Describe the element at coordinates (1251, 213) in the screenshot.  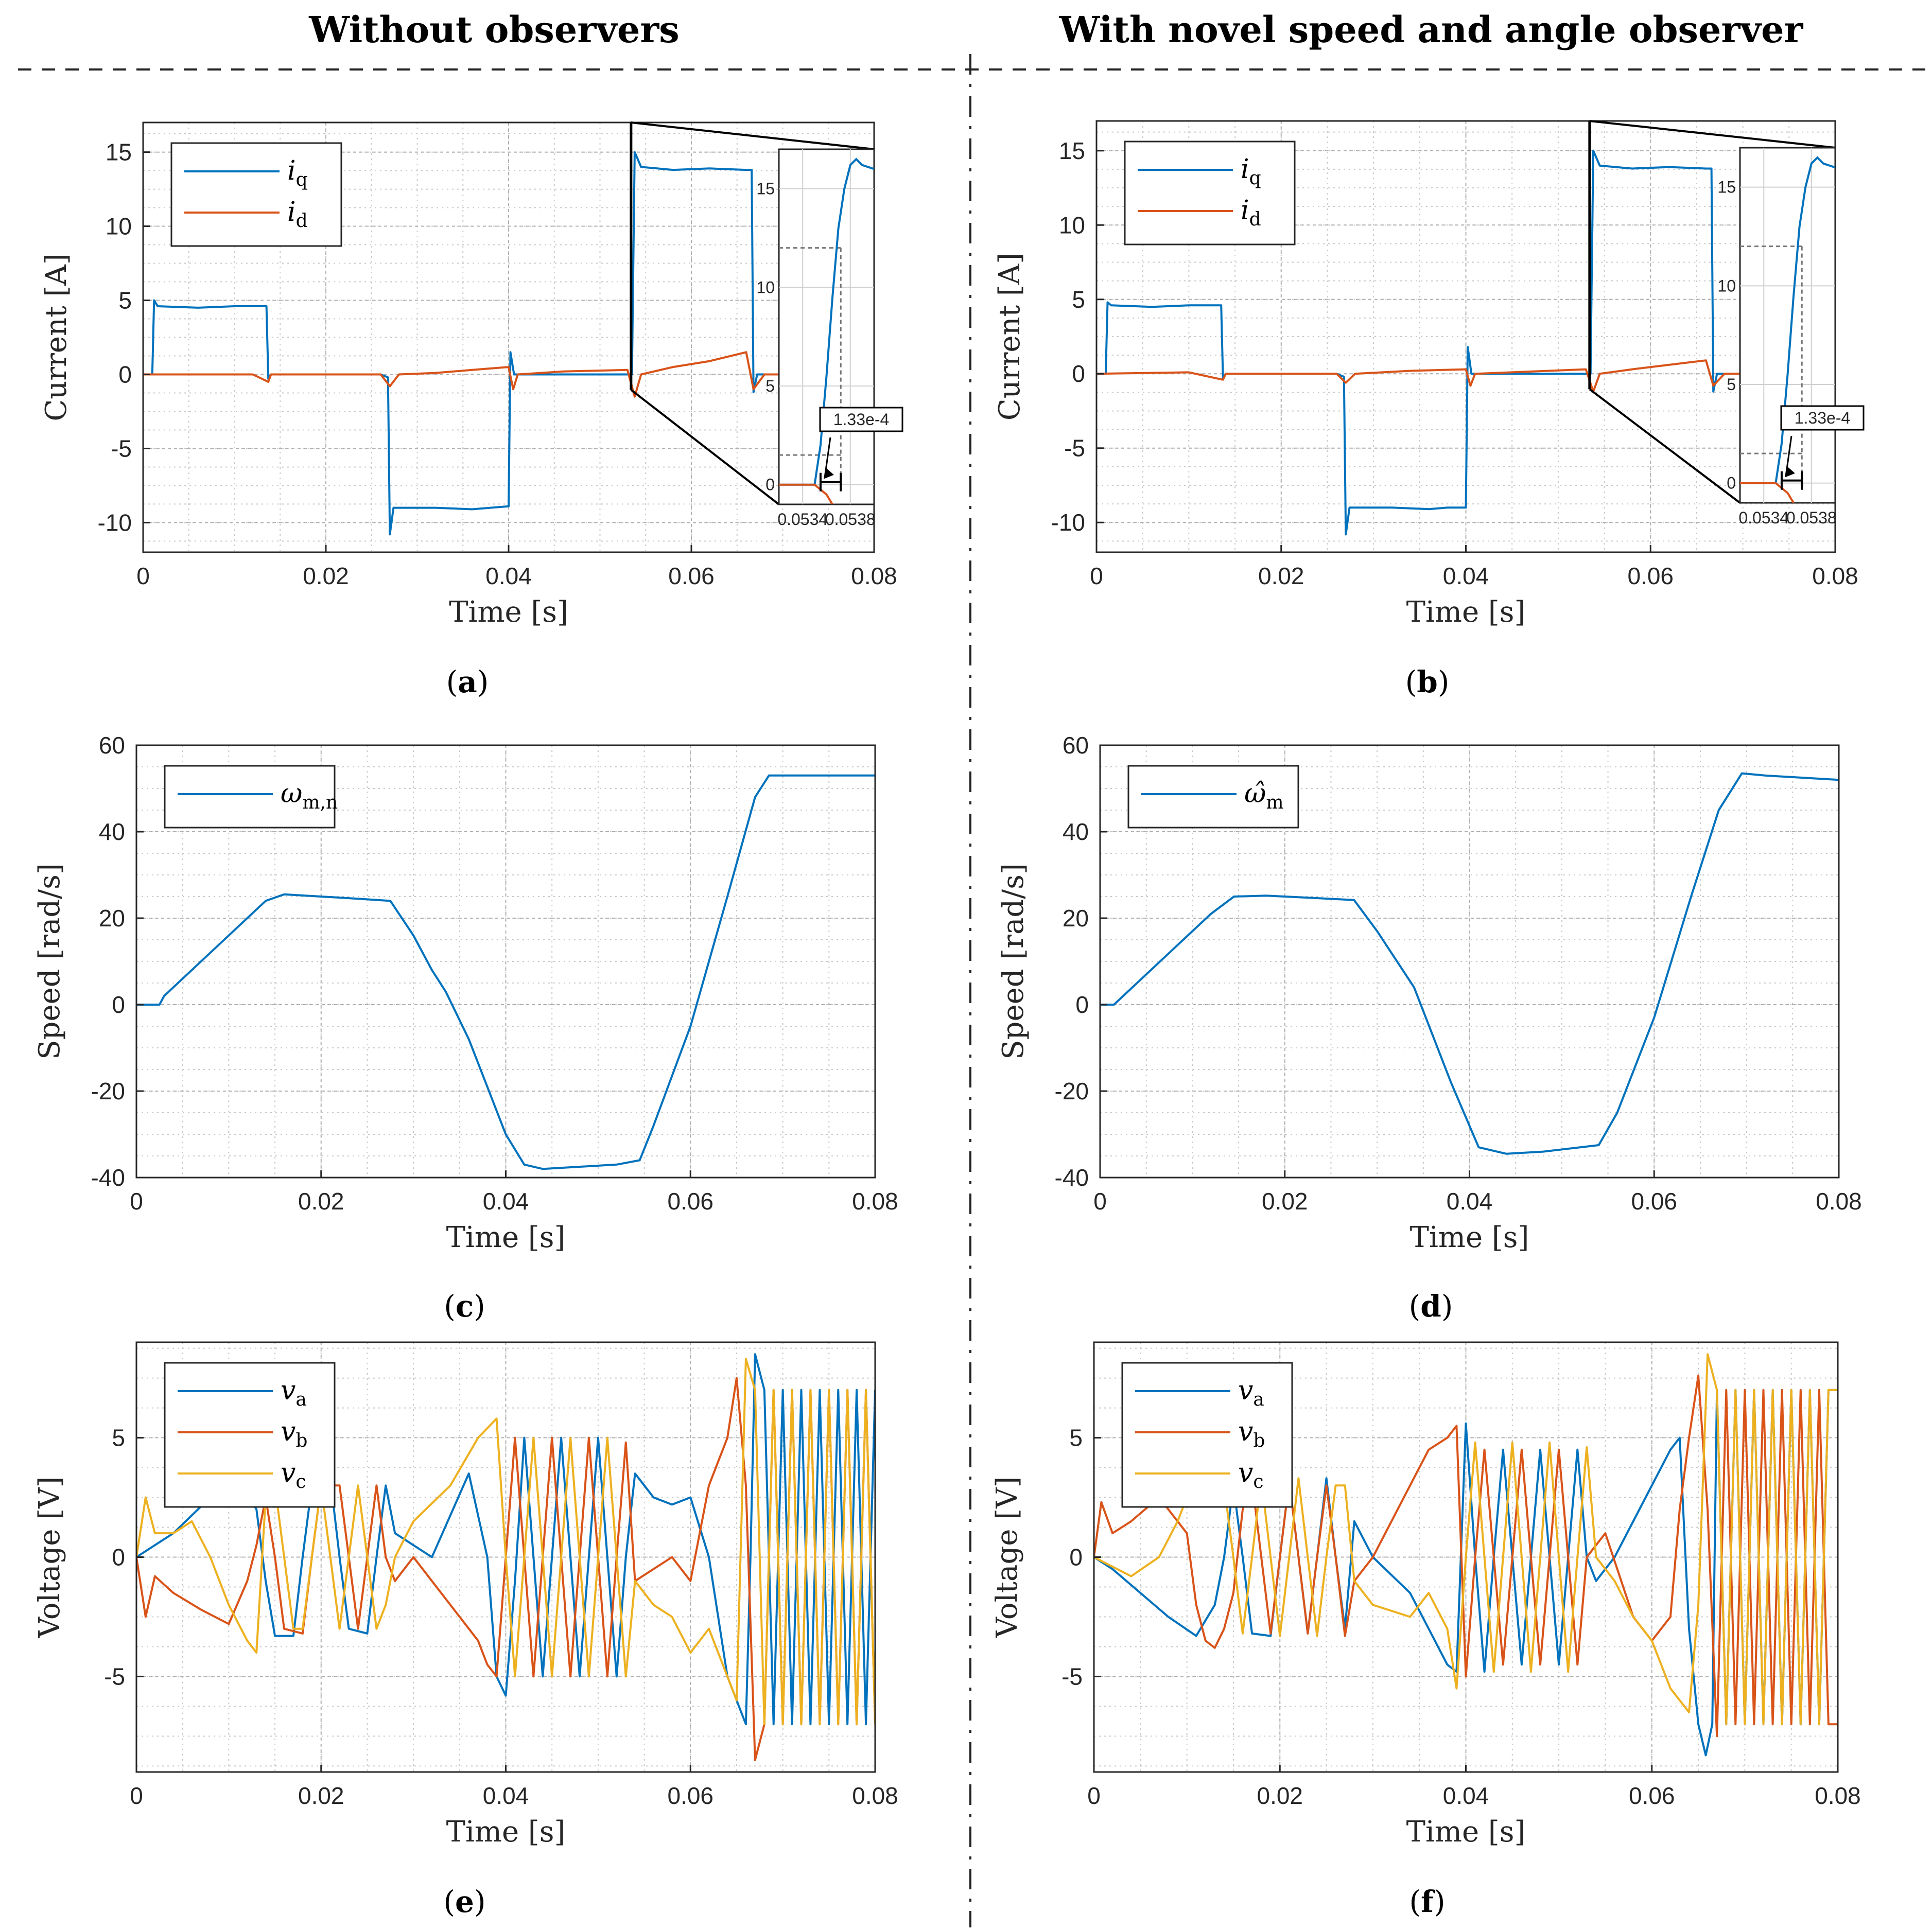
I see `legend-label: id` at that location.